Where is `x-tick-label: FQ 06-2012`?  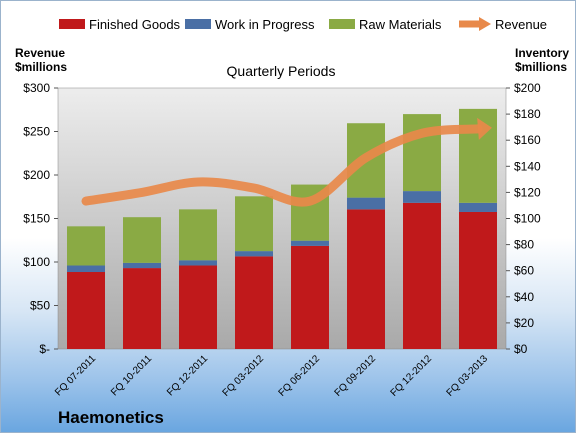
x-tick-label: FQ 06-2012 is located at coordinates (300, 376).